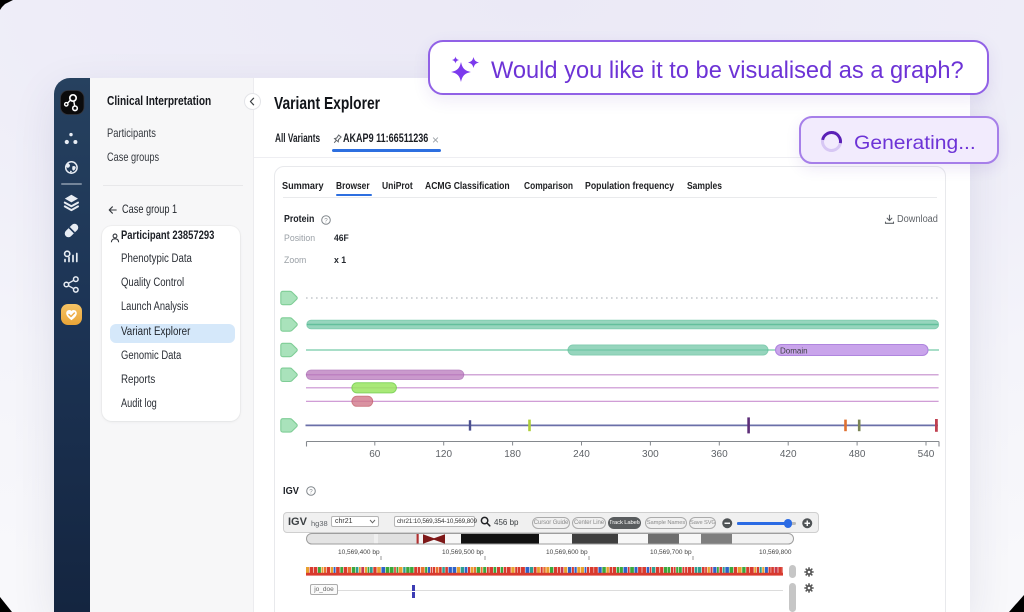 The height and width of the screenshot is (612, 1024). What do you see at coordinates (794, 350) in the screenshot?
I see `svg-text: Domain` at bounding box center [794, 350].